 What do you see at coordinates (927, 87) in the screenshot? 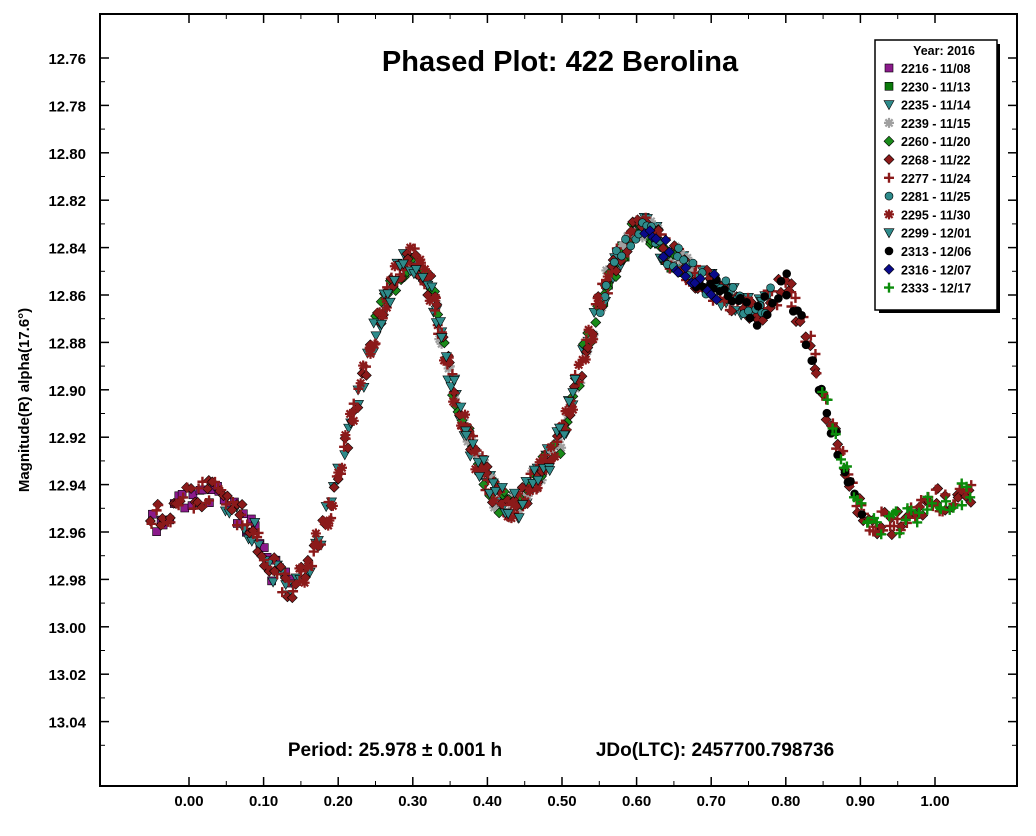
I see `legend-entry: 2230 - 11/13` at bounding box center [927, 87].